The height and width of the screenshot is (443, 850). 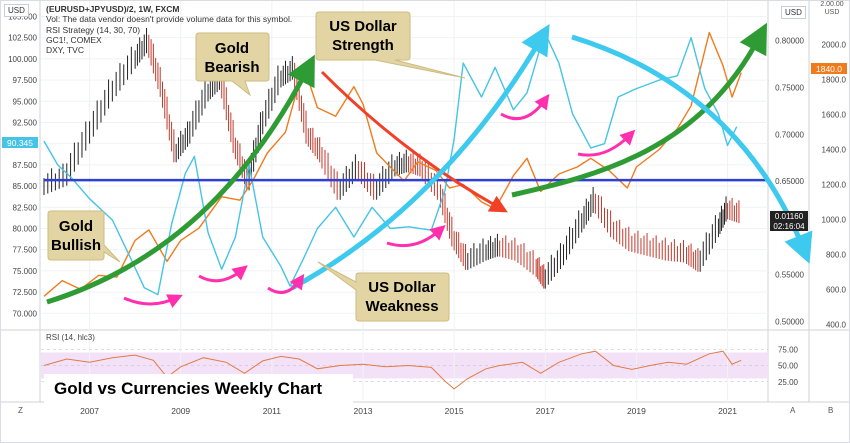 I want to click on callout-usd-weakness: US Dollar Weakness, so click(x=383, y=291).